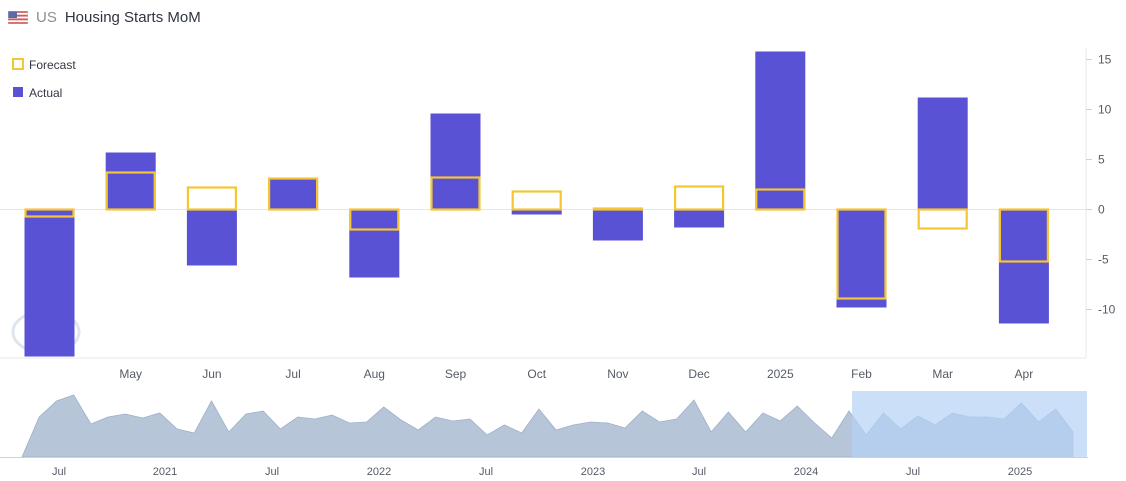 This screenshot has height=481, width=1126. Describe the element at coordinates (617, 374) in the screenshot. I see `x-tick-label: Nov` at that location.